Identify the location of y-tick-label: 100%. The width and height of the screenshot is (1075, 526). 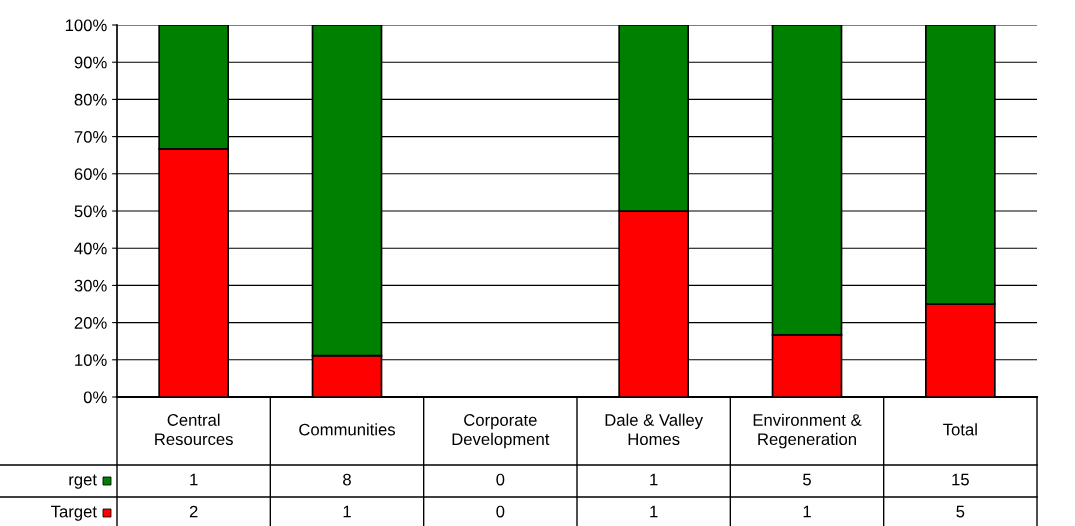
(86, 25).